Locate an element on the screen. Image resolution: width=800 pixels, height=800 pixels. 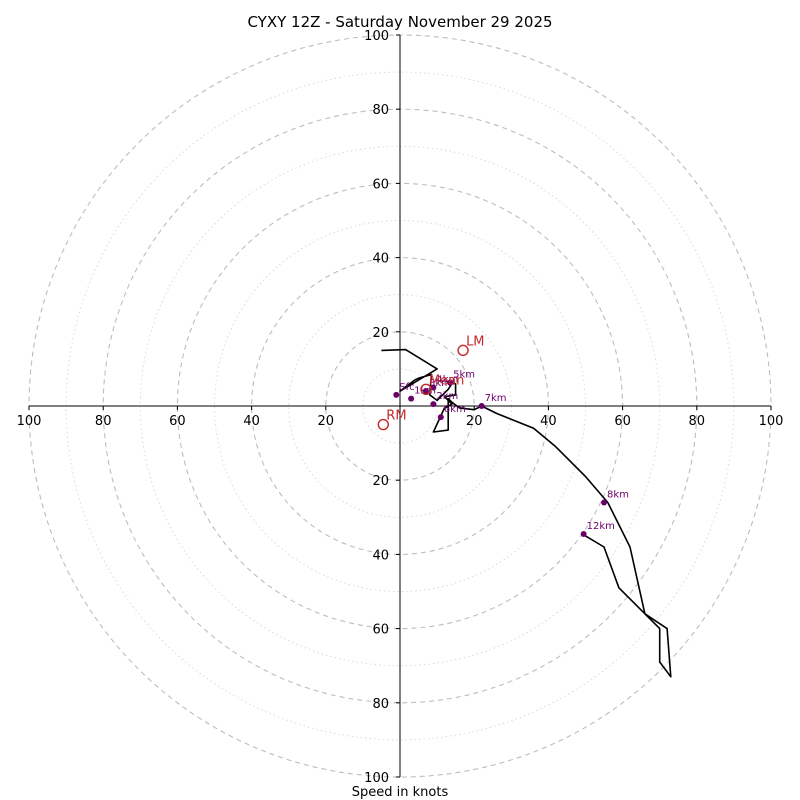
x-tick-label-left: 100 is located at coordinates (29, 421).